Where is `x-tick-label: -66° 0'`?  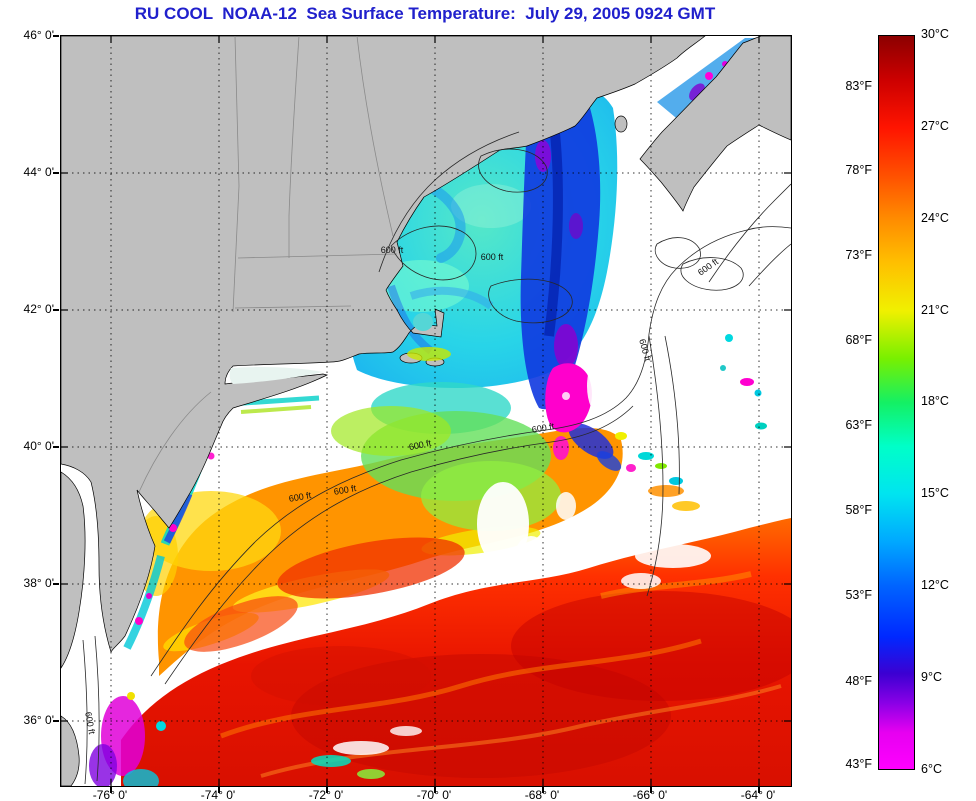
x-tick-label: -66° 0' is located at coordinates (650, 794).